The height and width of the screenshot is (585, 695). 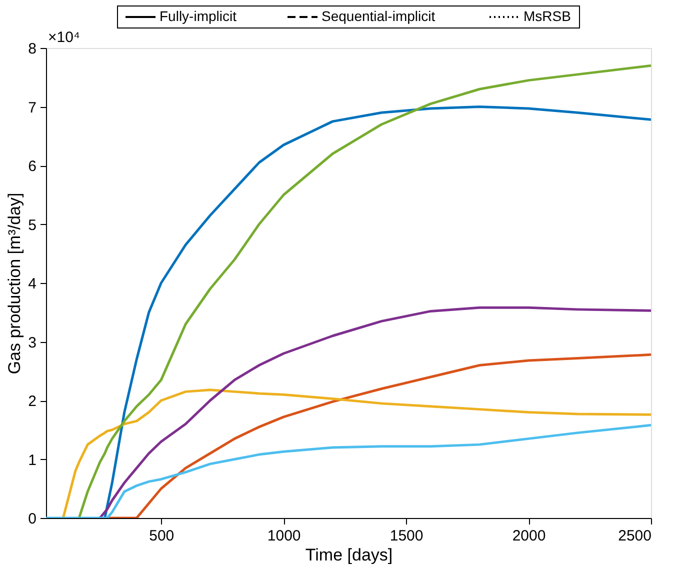 What do you see at coordinates (32, 225) in the screenshot?
I see `y-tick-label: 5` at bounding box center [32, 225].